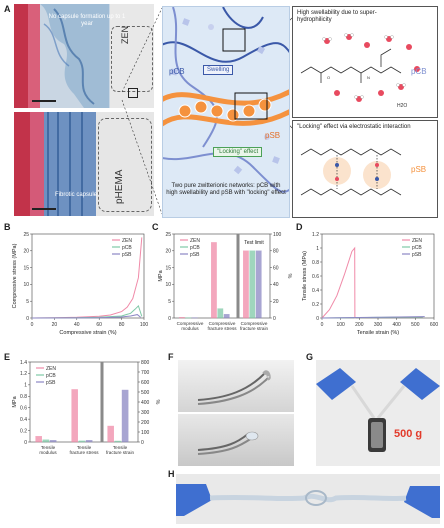  What do you see at coordinates (299, 227) in the screenshot?
I see `panel-label-d: D` at bounding box center [299, 227].